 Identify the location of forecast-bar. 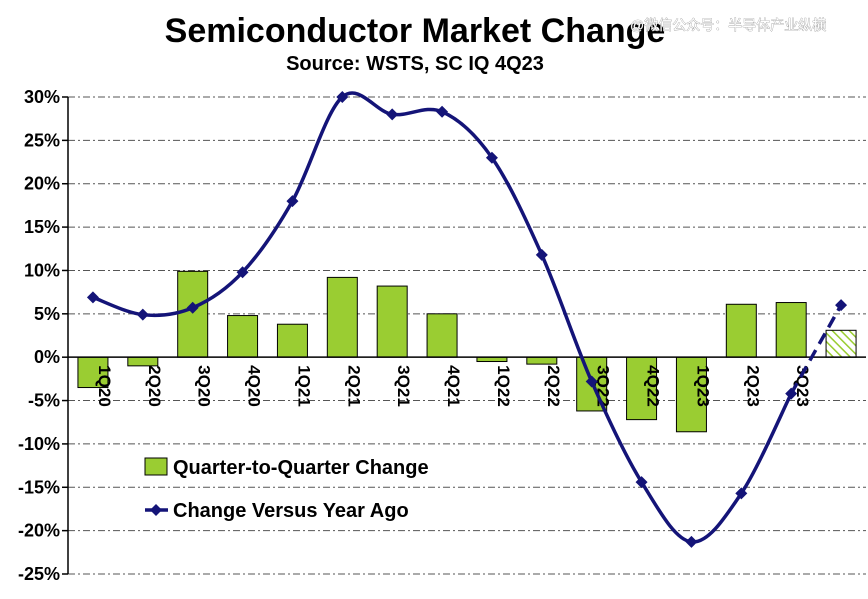
(841, 343).